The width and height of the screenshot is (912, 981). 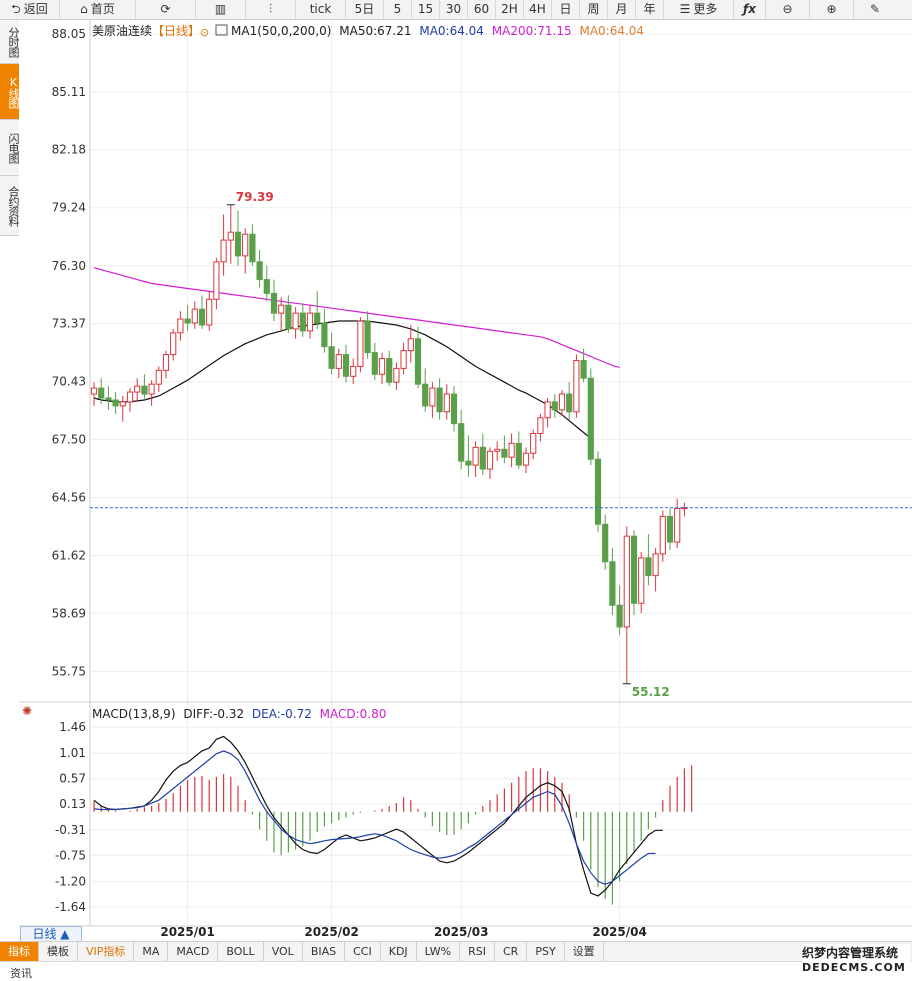 What do you see at coordinates (510, 9) in the screenshot?
I see `period-2h: 2H` at bounding box center [510, 9].